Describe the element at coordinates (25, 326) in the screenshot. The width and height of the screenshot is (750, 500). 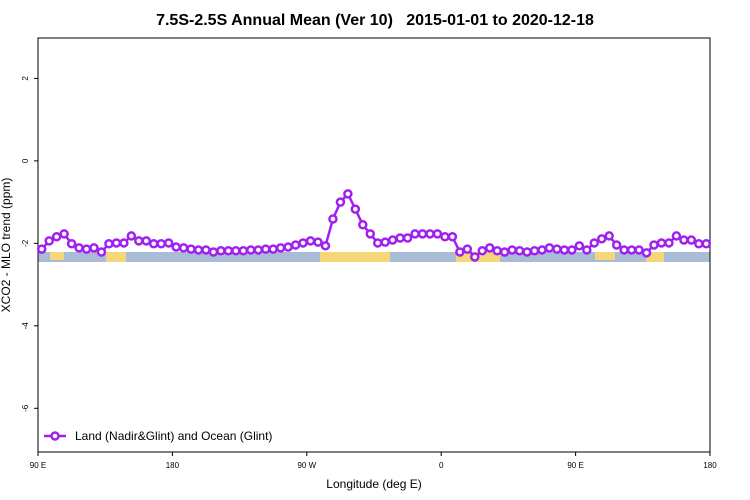
I see `y-tick-label: -4` at that location.